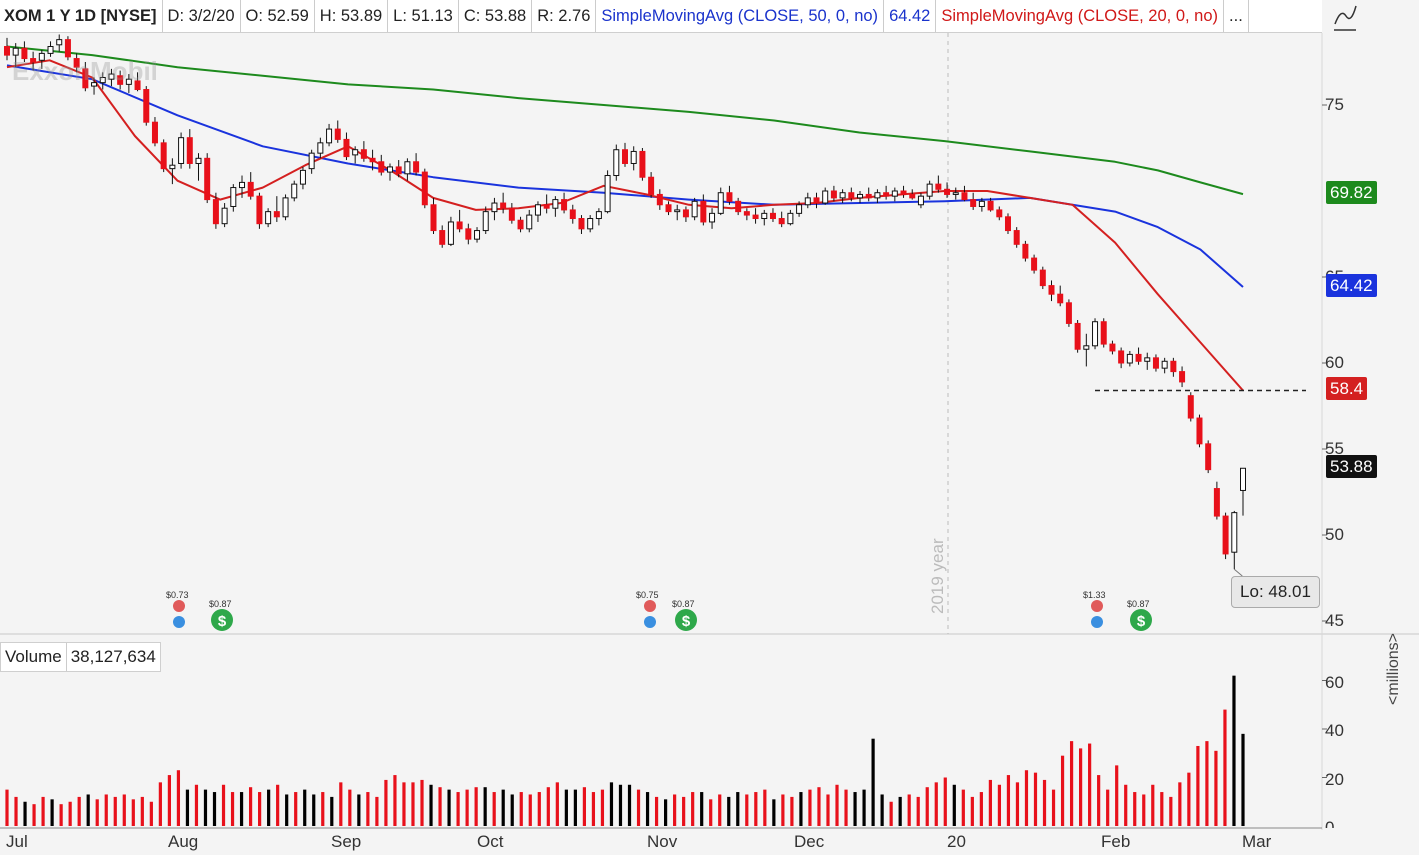 The width and height of the screenshot is (1419, 855). What do you see at coordinates (33, 656) in the screenshot?
I see `volume-label: Volume` at bounding box center [33, 656].